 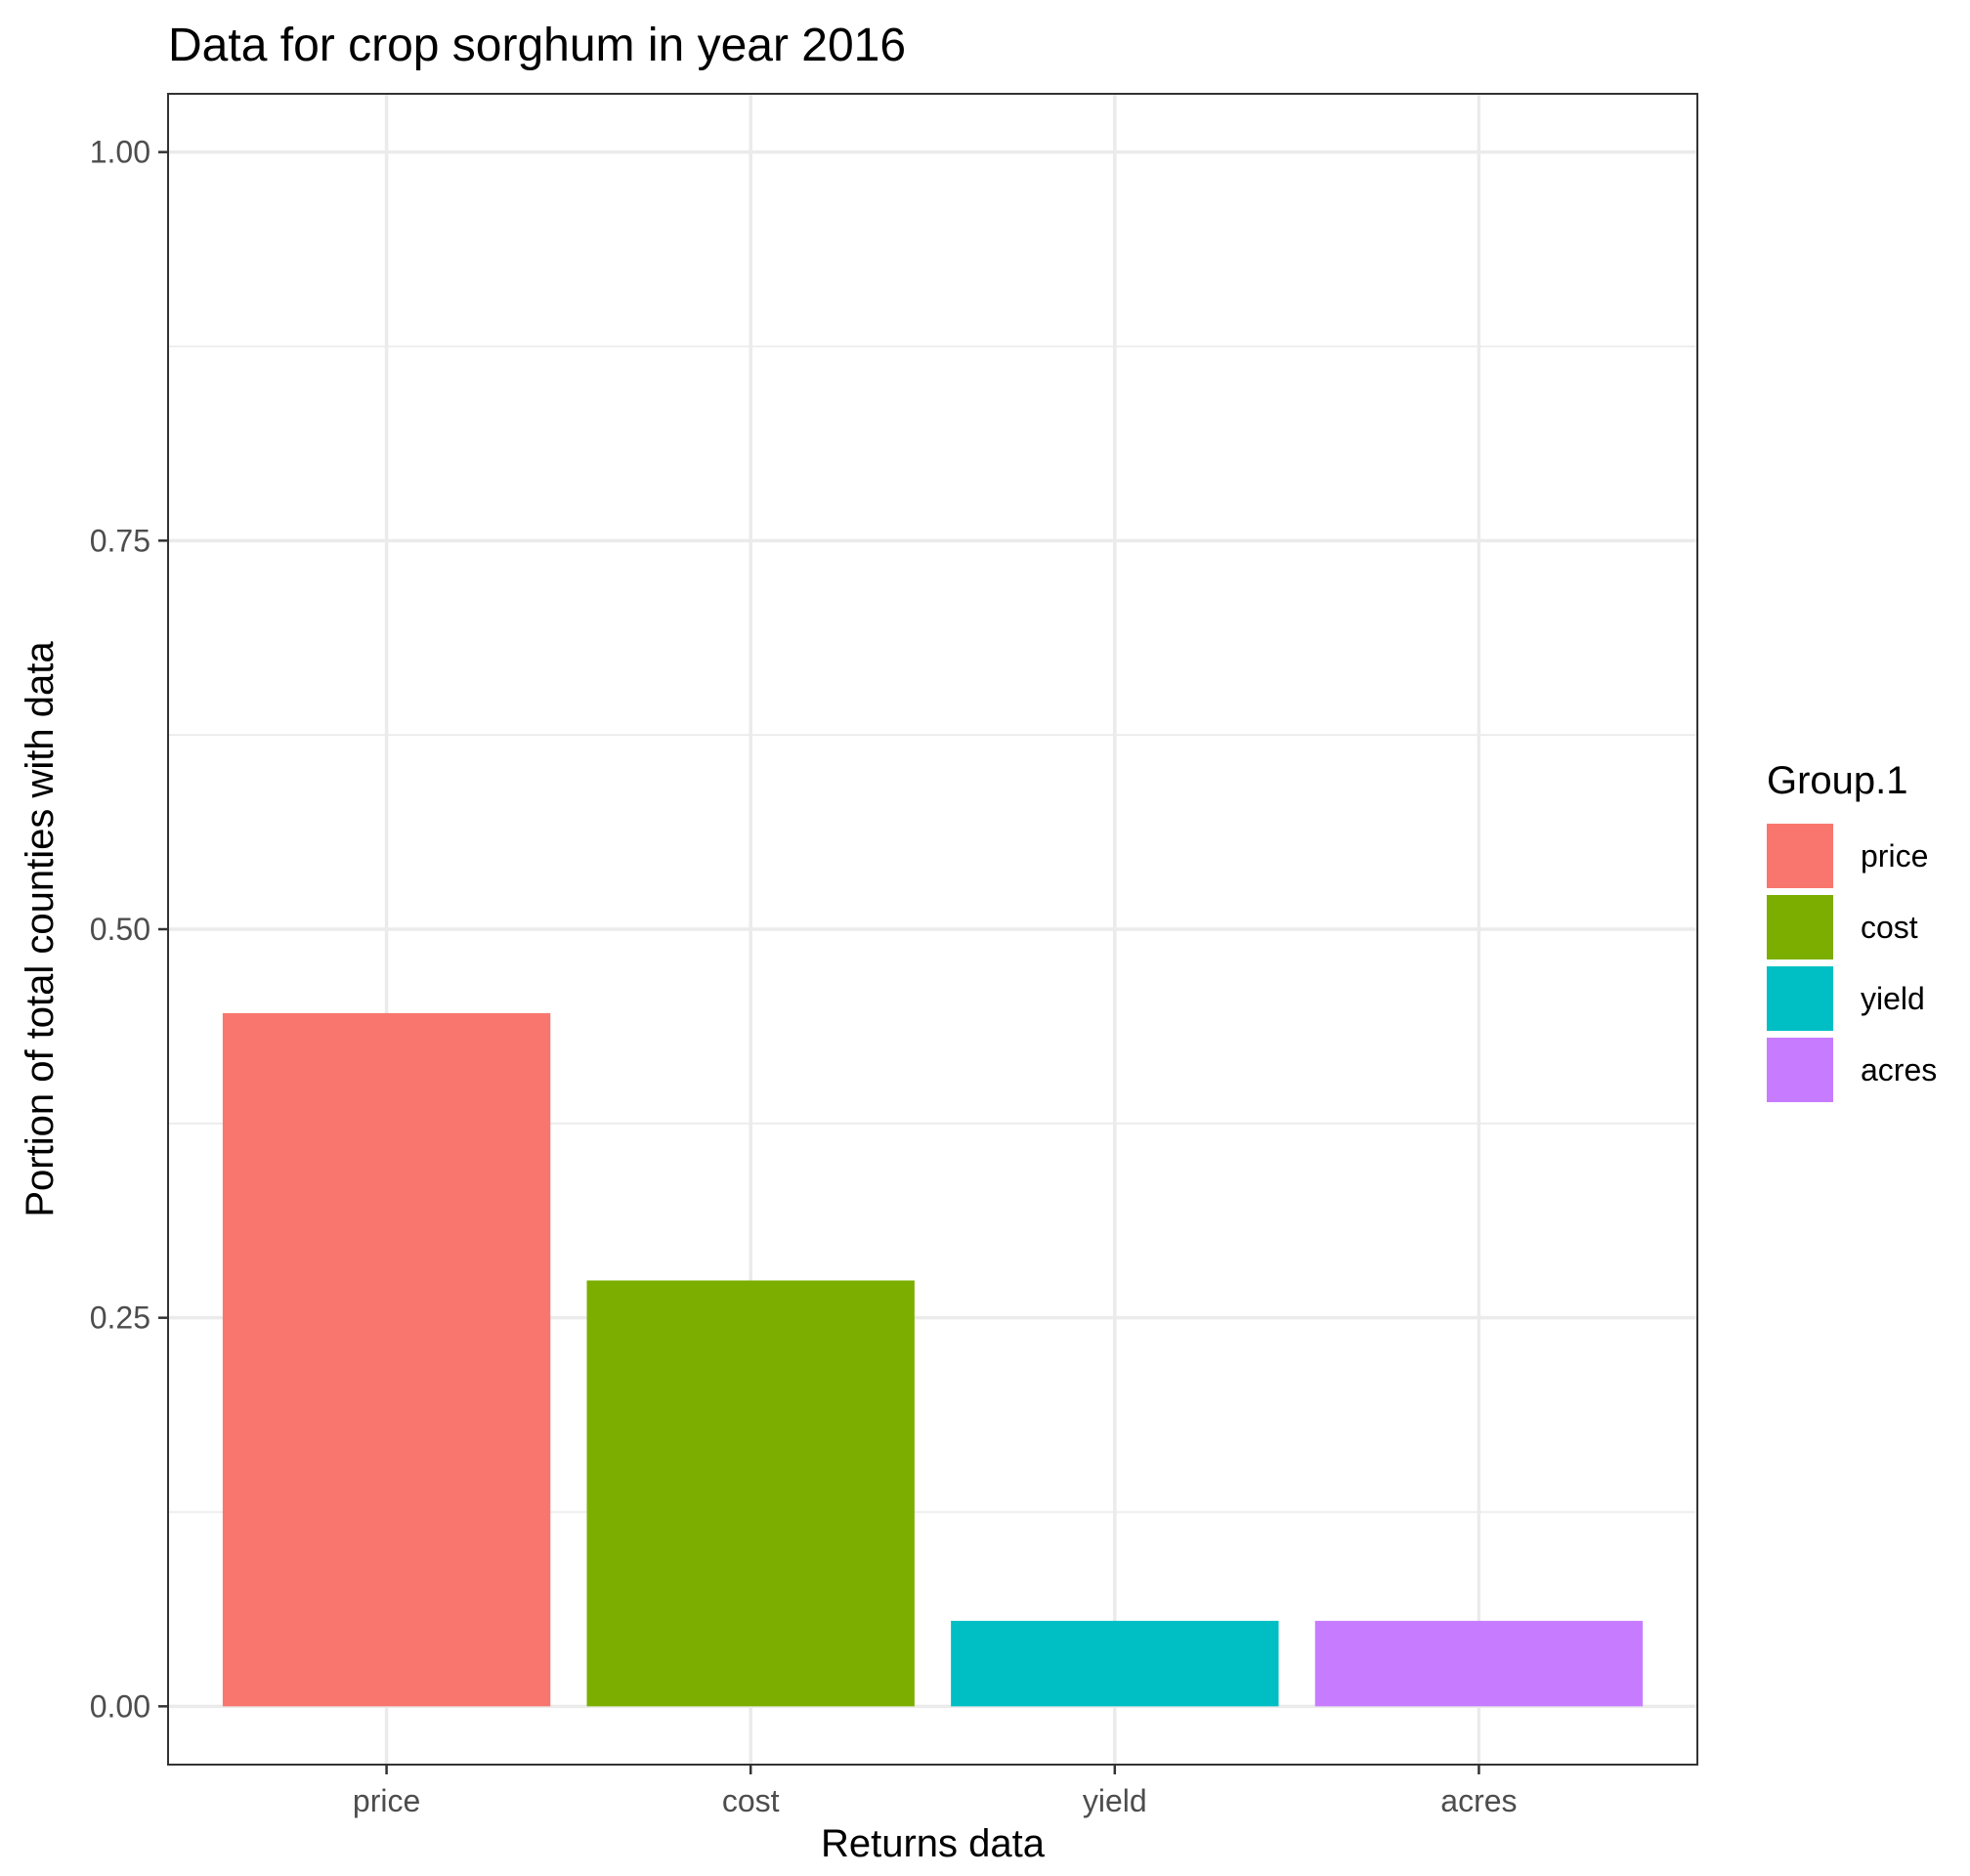 What do you see at coordinates (1837, 780) in the screenshot?
I see `legend-title: Group.1` at bounding box center [1837, 780].